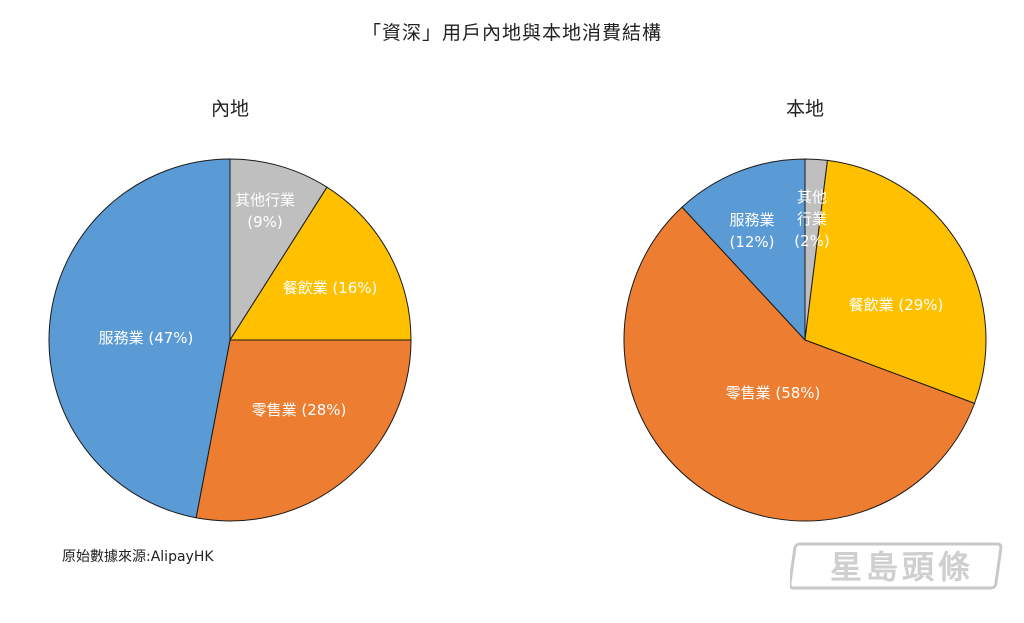 The image size is (1024, 623). What do you see at coordinates (146, 338) in the screenshot?
I see `slice-label-mainland-3: 服務業 (47%)` at bounding box center [146, 338].